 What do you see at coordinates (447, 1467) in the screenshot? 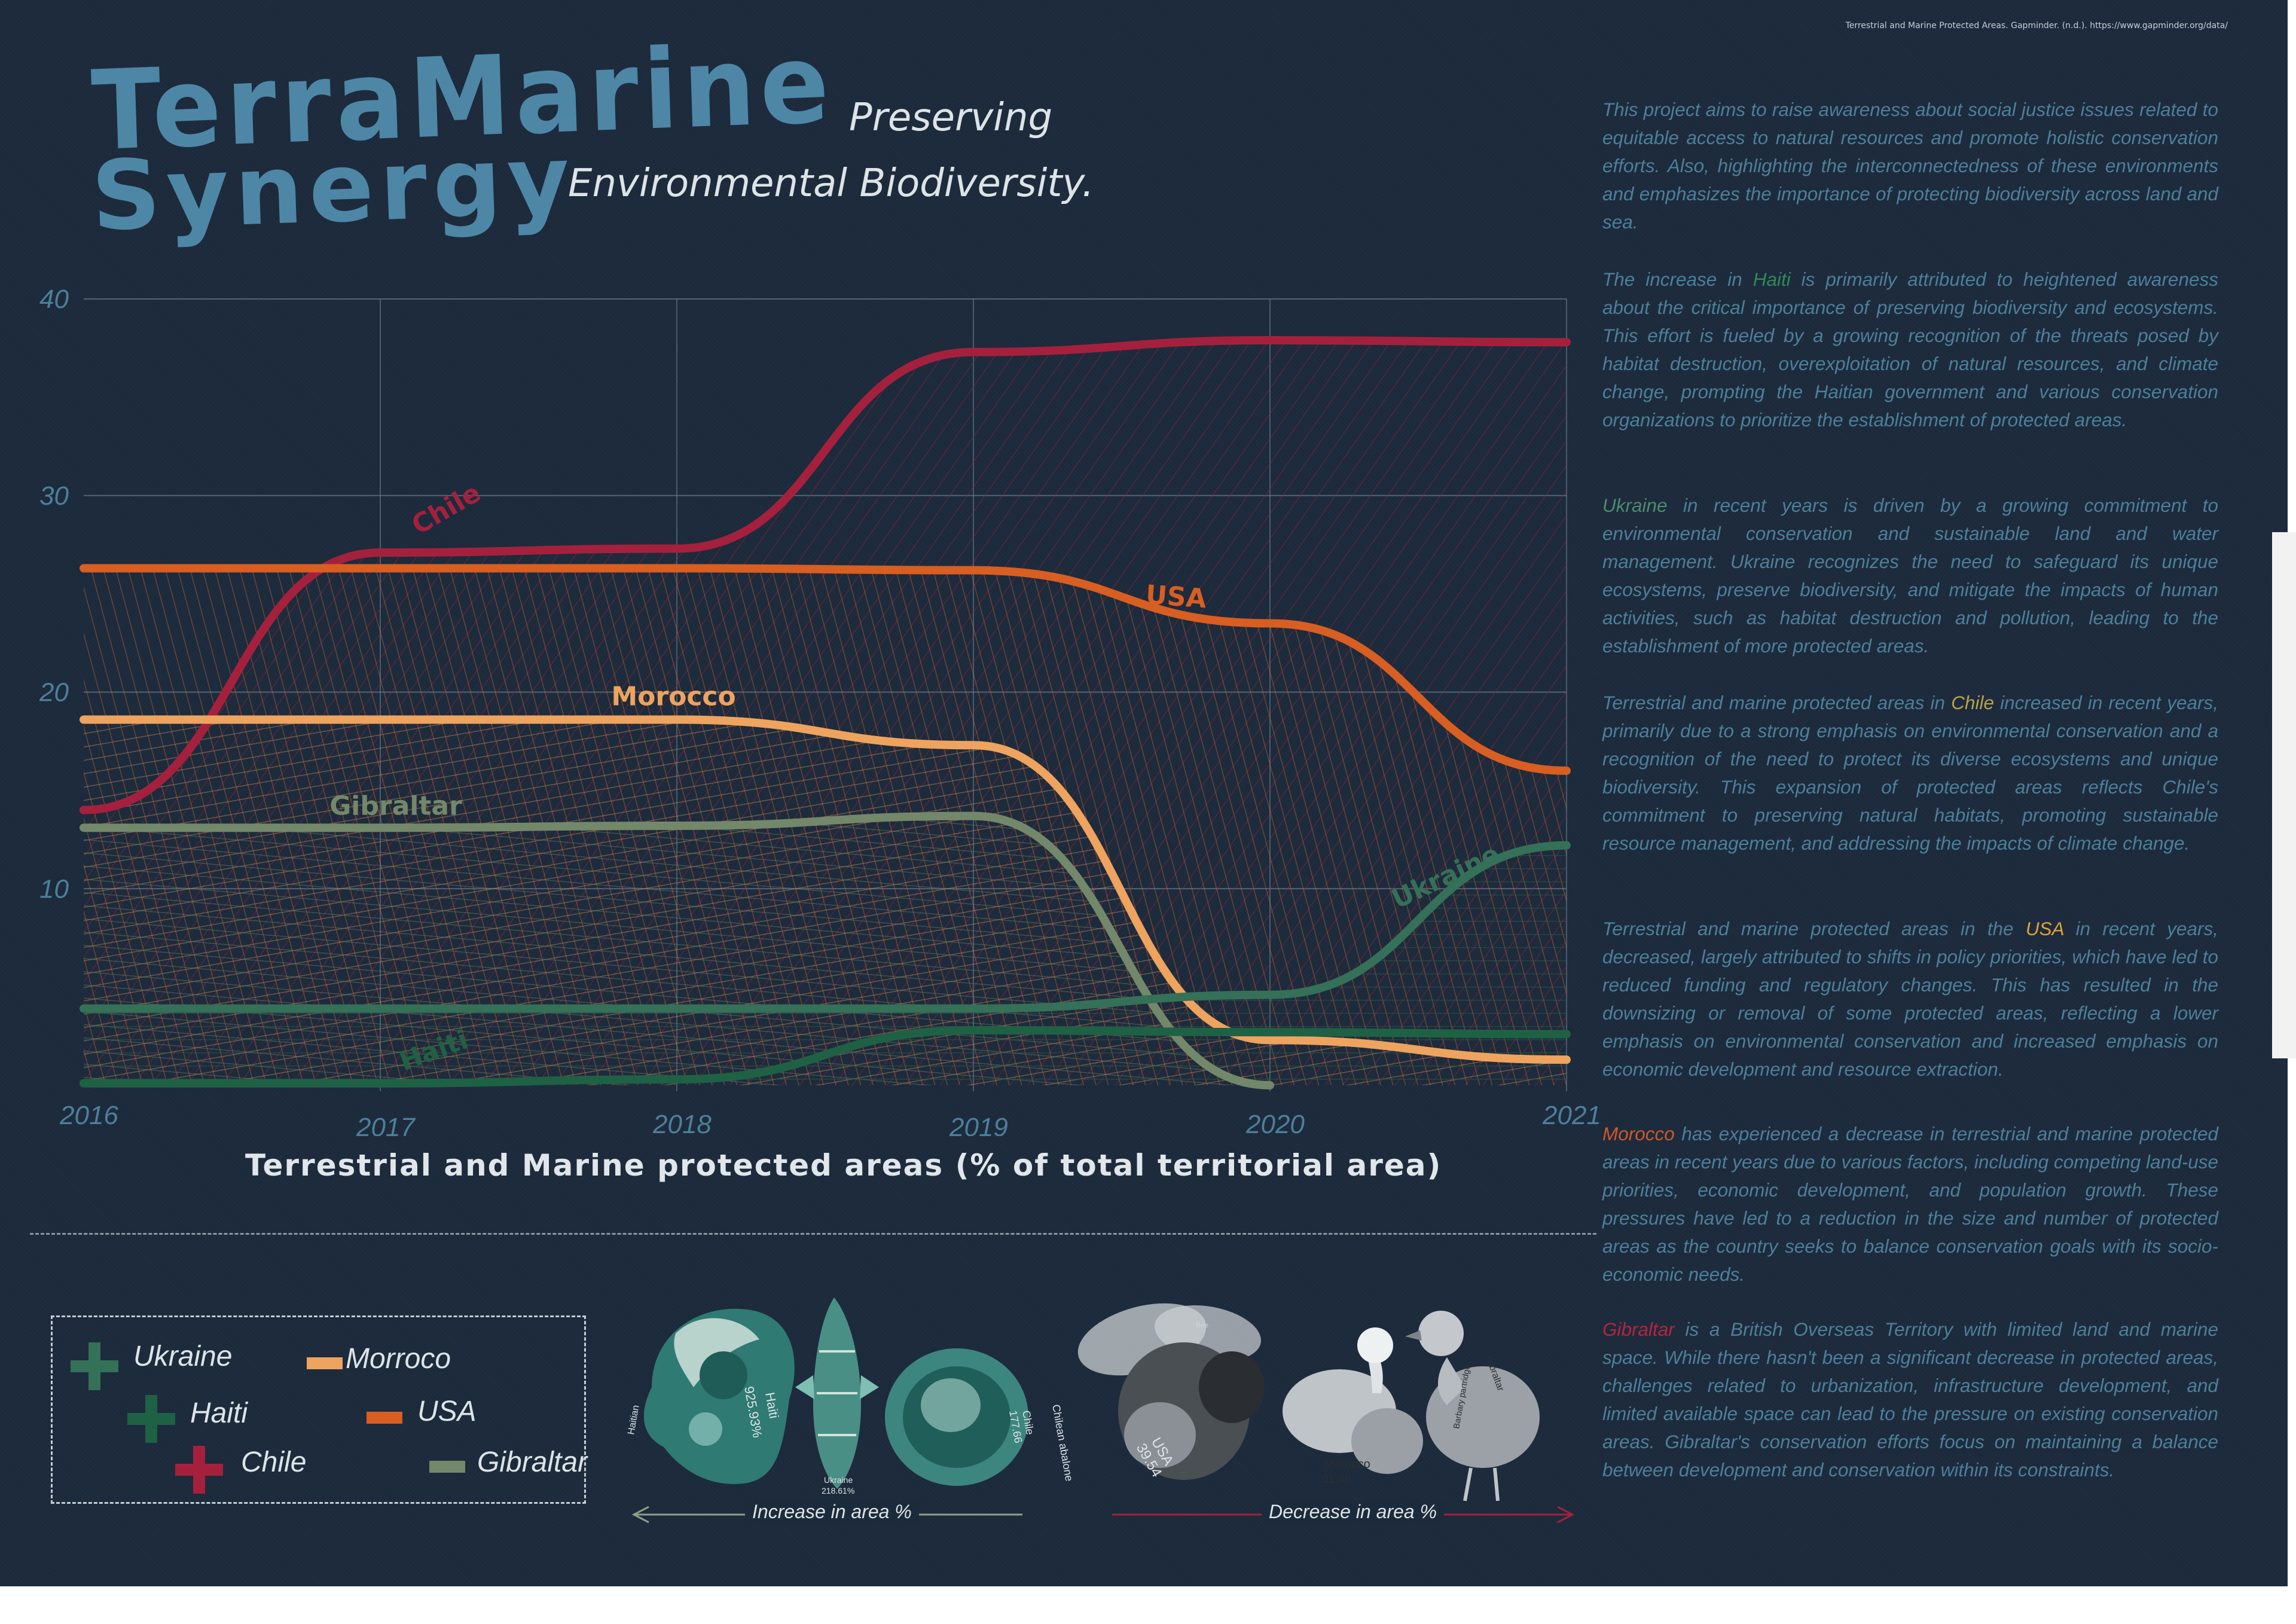
I see `gibraltar-dash-icon` at bounding box center [447, 1467].